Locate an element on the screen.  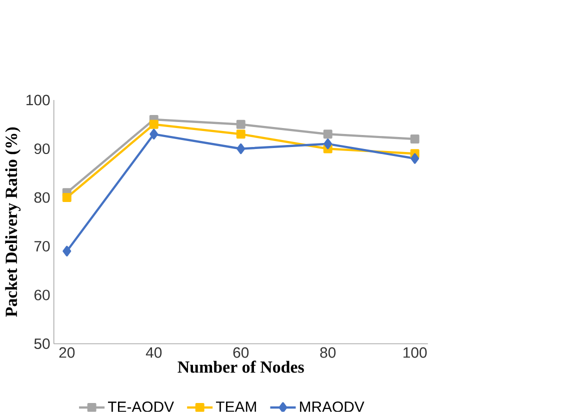
y-axis-title: Packet Delivery Ratio (%) is located at coordinates (13, 222).